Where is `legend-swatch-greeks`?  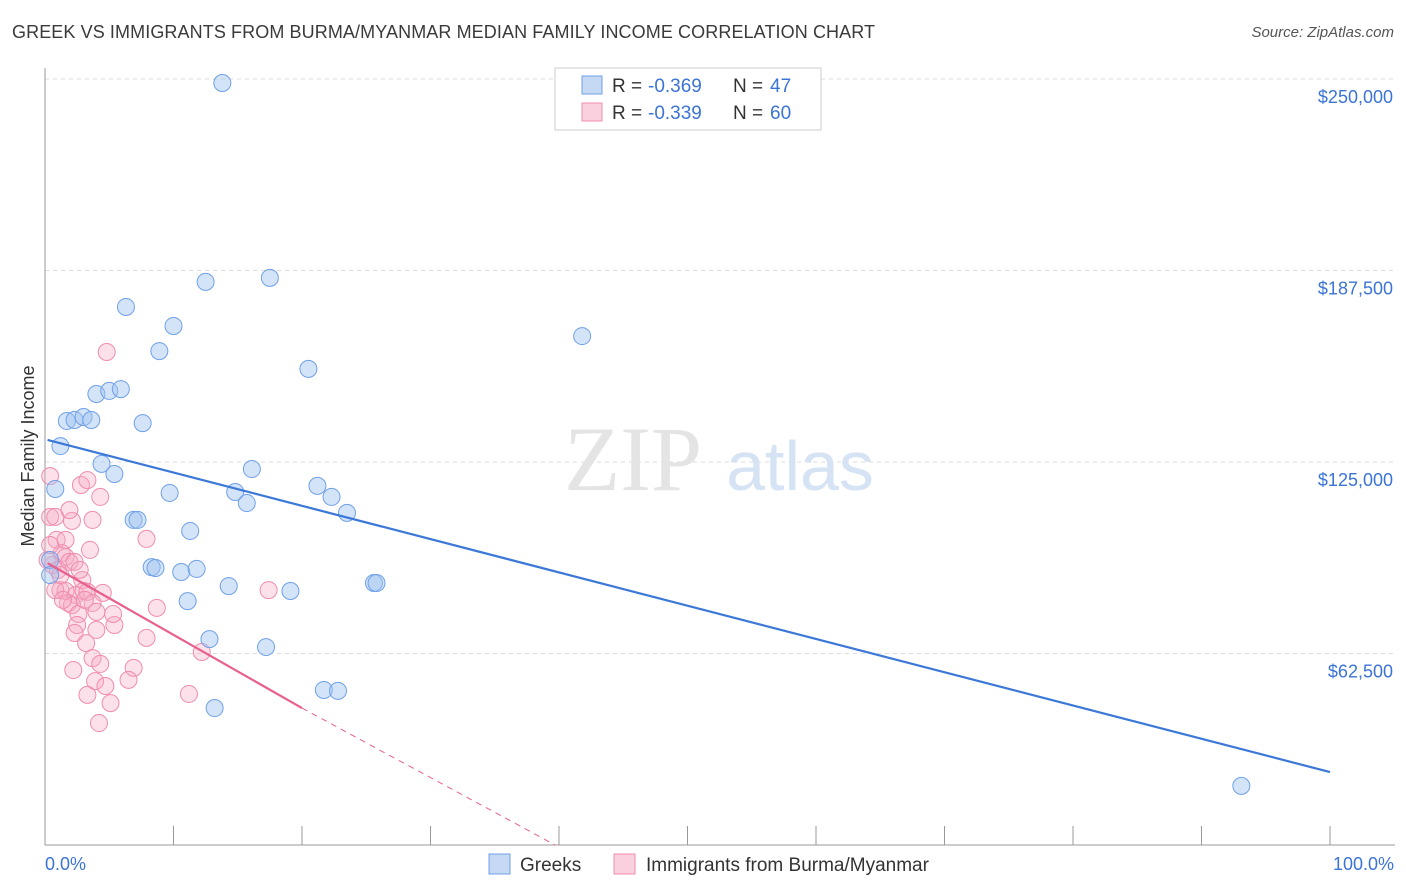 legend-swatch-greeks is located at coordinates (592, 85).